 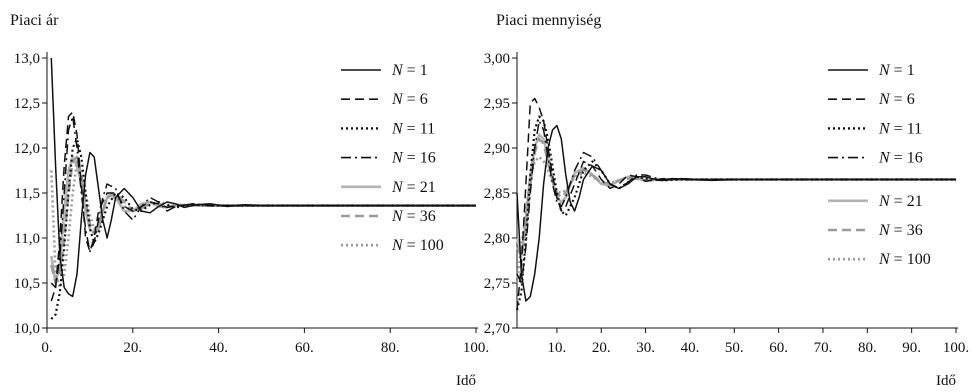 What do you see at coordinates (900, 128) in the screenshot?
I see `quantity-legend-label: N = 11` at bounding box center [900, 128].